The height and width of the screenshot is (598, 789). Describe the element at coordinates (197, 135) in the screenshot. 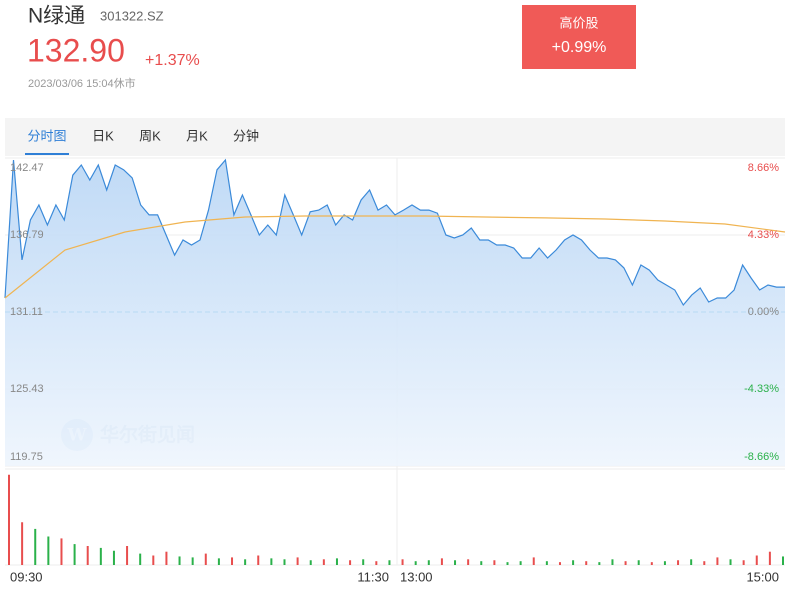

I see `tab: 月K` at that location.